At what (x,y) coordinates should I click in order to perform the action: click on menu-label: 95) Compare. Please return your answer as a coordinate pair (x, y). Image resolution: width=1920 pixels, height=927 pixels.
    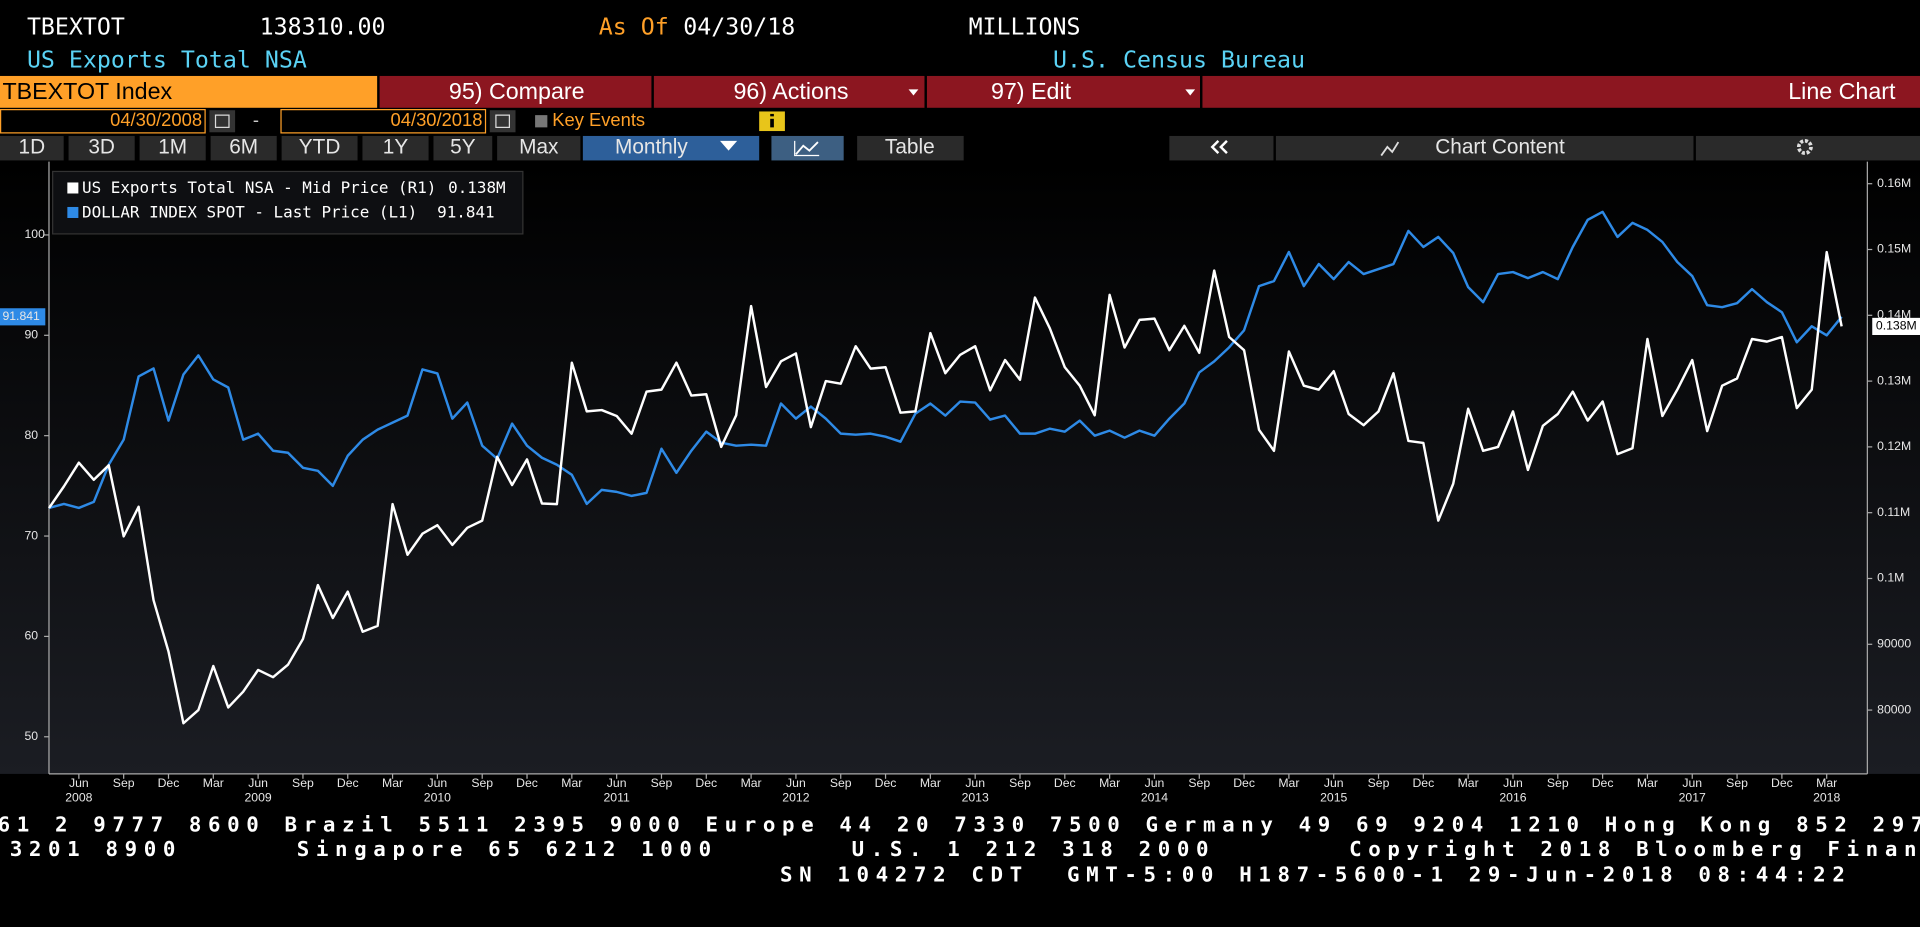
    Looking at the image, I should click on (517, 91).